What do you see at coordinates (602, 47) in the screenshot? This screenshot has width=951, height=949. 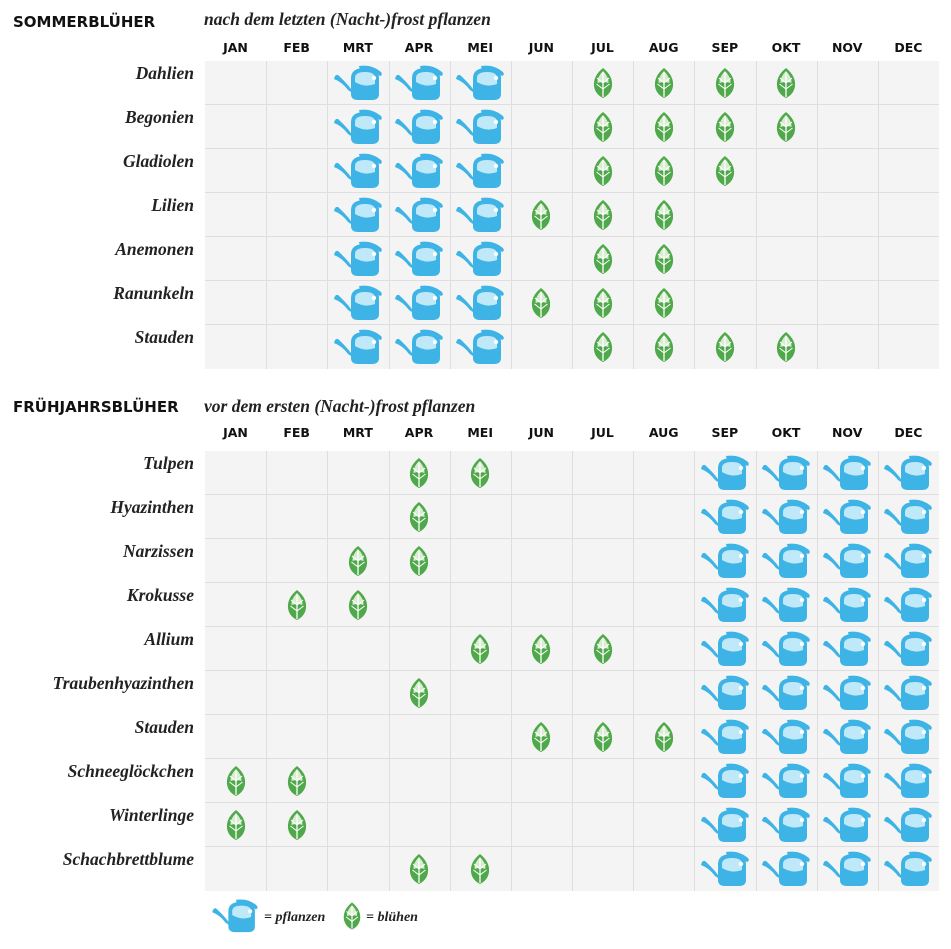 I see `month-label-jul: JUL` at bounding box center [602, 47].